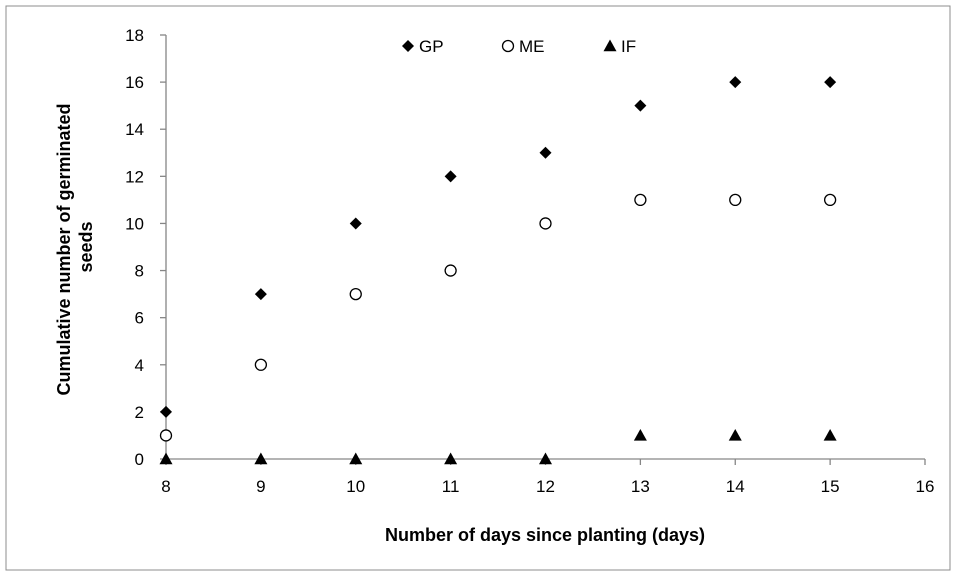 The width and height of the screenshot is (956, 576). What do you see at coordinates (260, 486) in the screenshot?
I see `x-tick-label: 9` at bounding box center [260, 486].